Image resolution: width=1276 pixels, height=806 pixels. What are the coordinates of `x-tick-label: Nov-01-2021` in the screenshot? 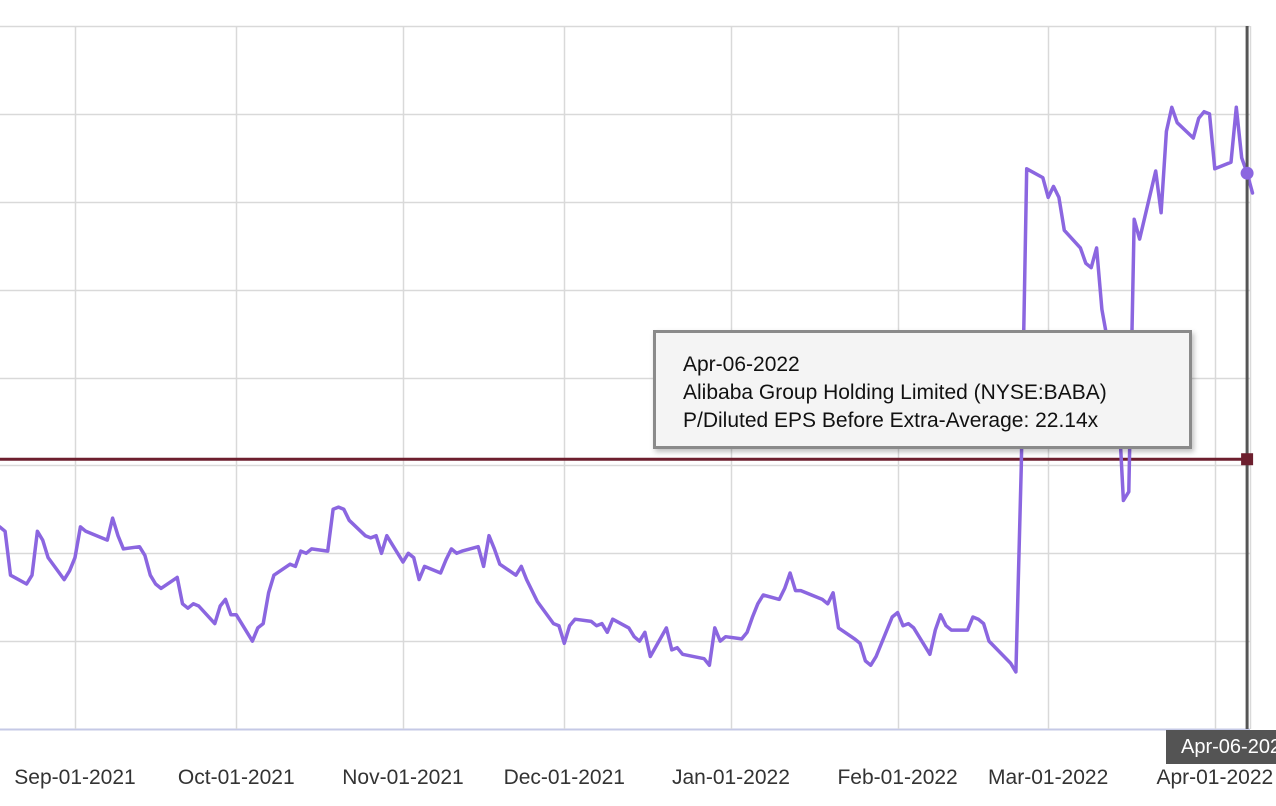 It's located at (402, 777).